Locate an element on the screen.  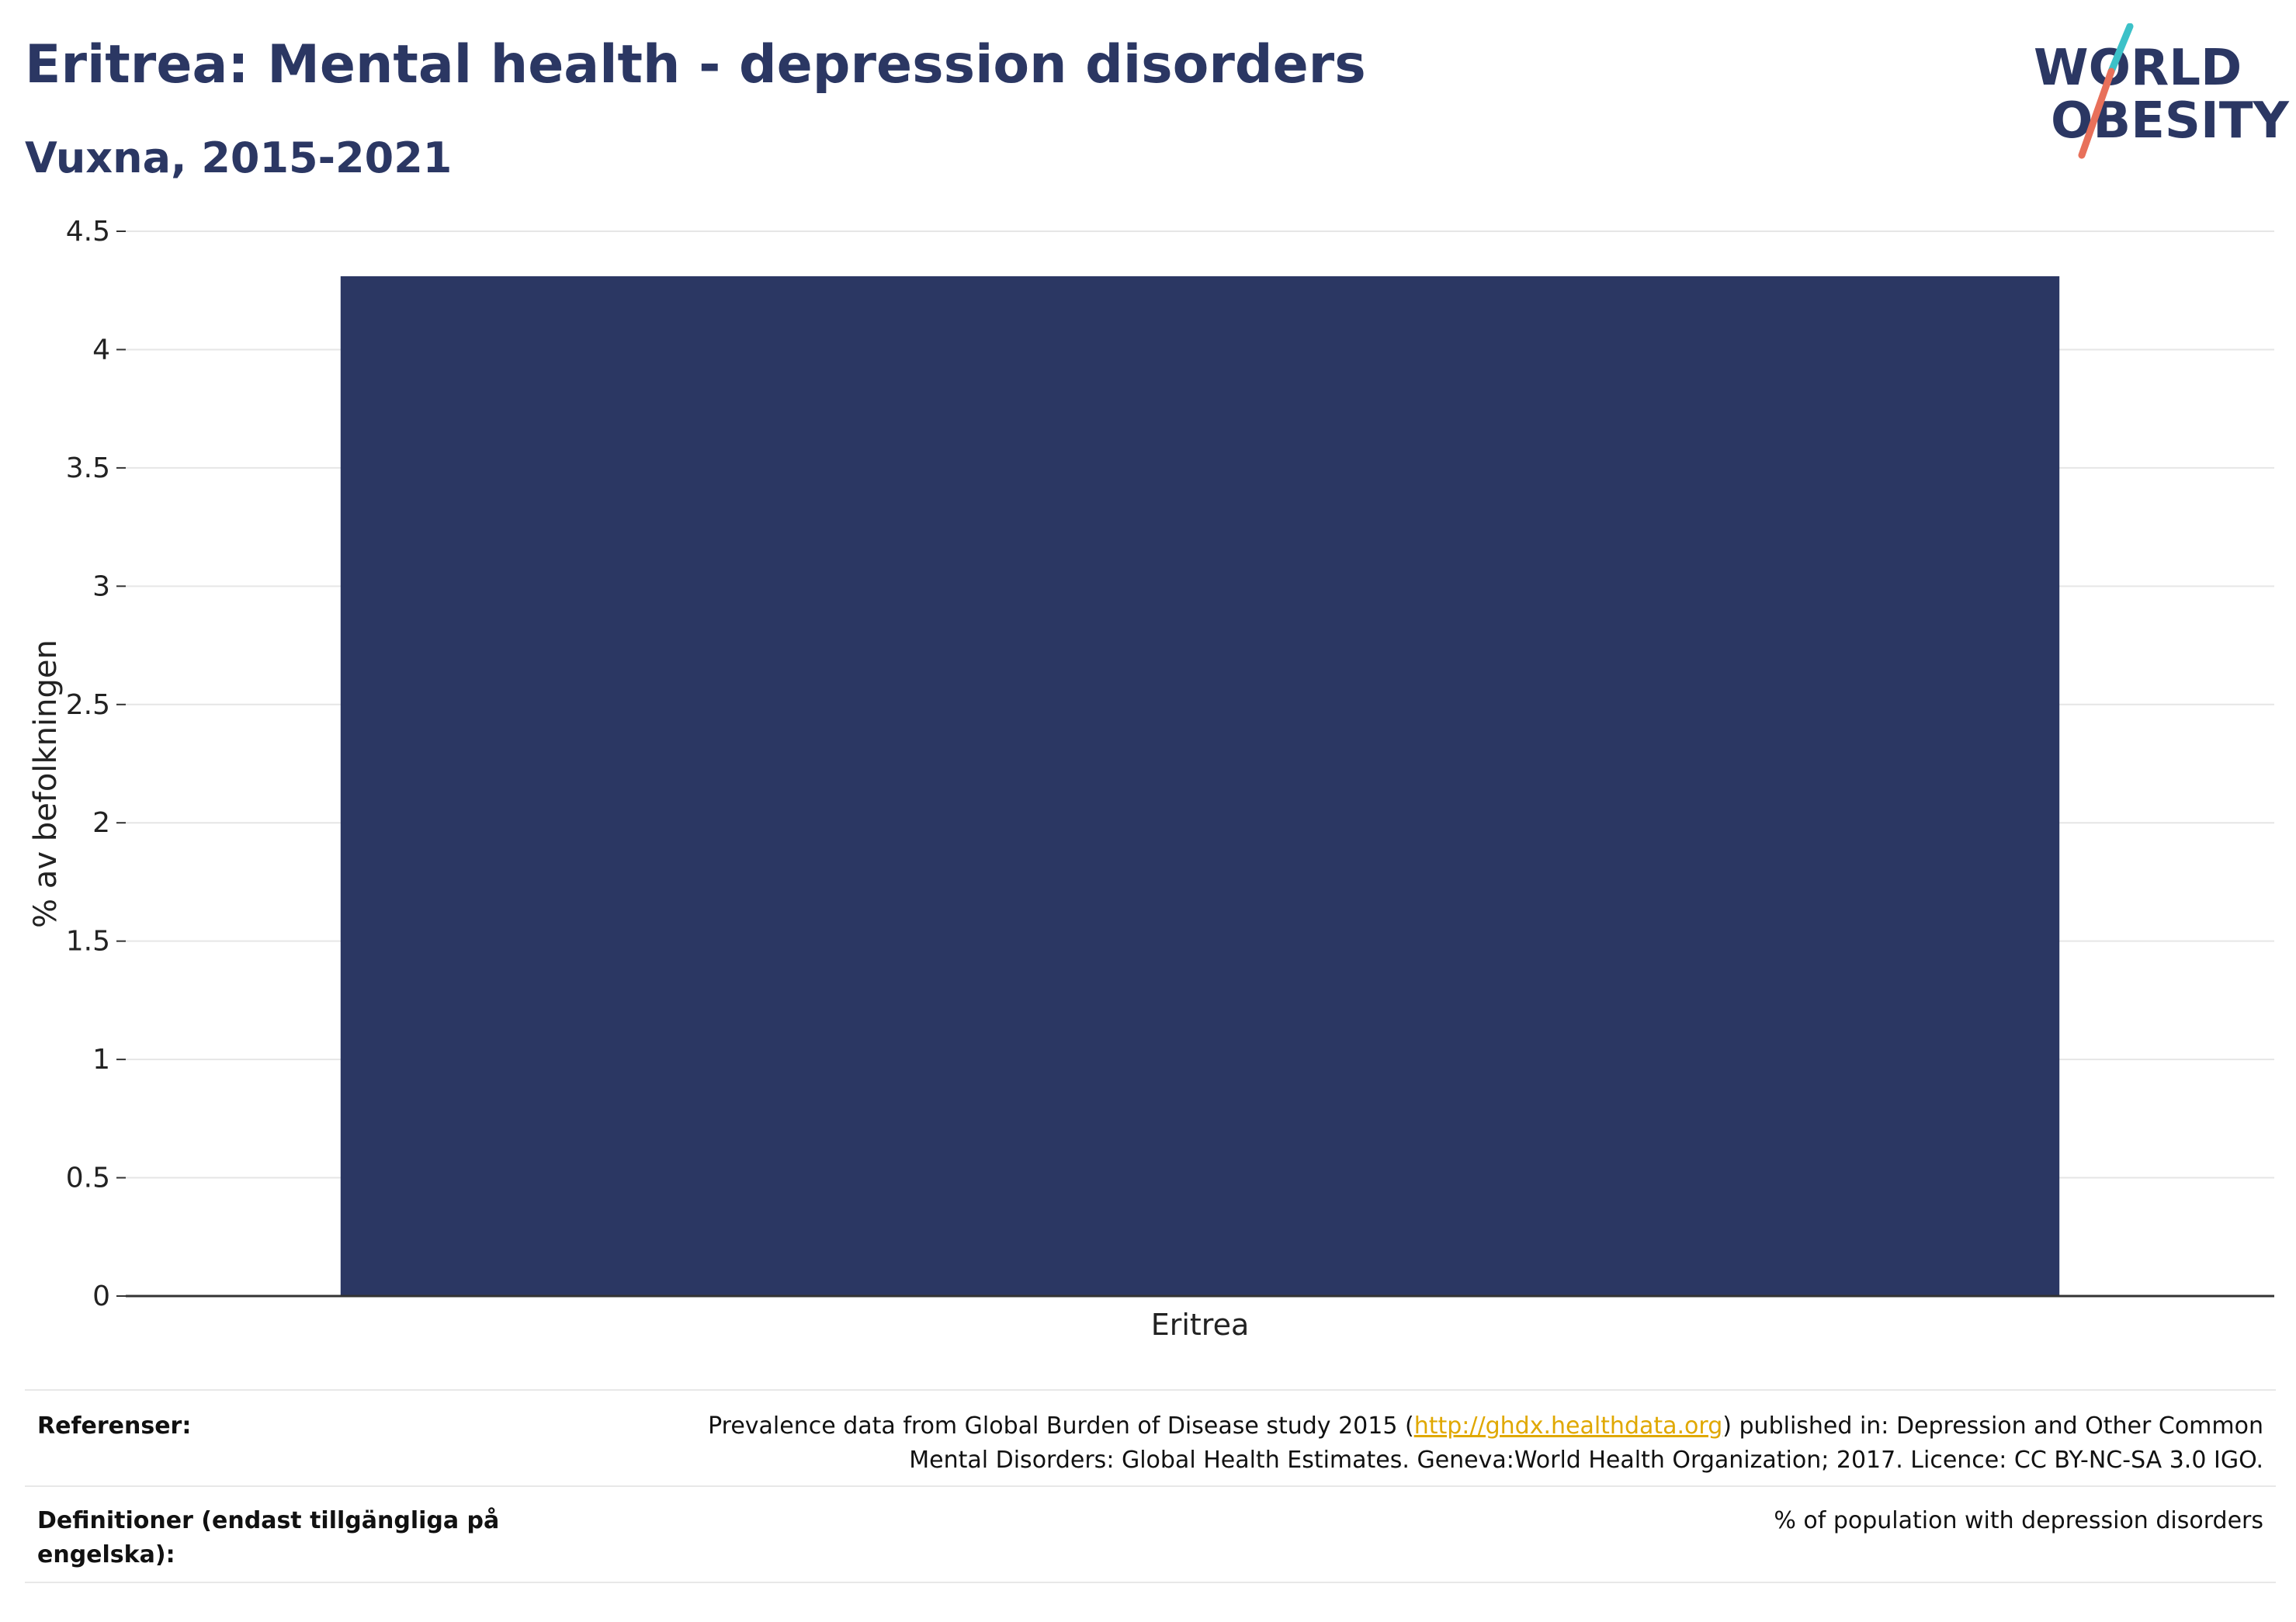
y-tick-label: 1 is located at coordinates (101, 1060).